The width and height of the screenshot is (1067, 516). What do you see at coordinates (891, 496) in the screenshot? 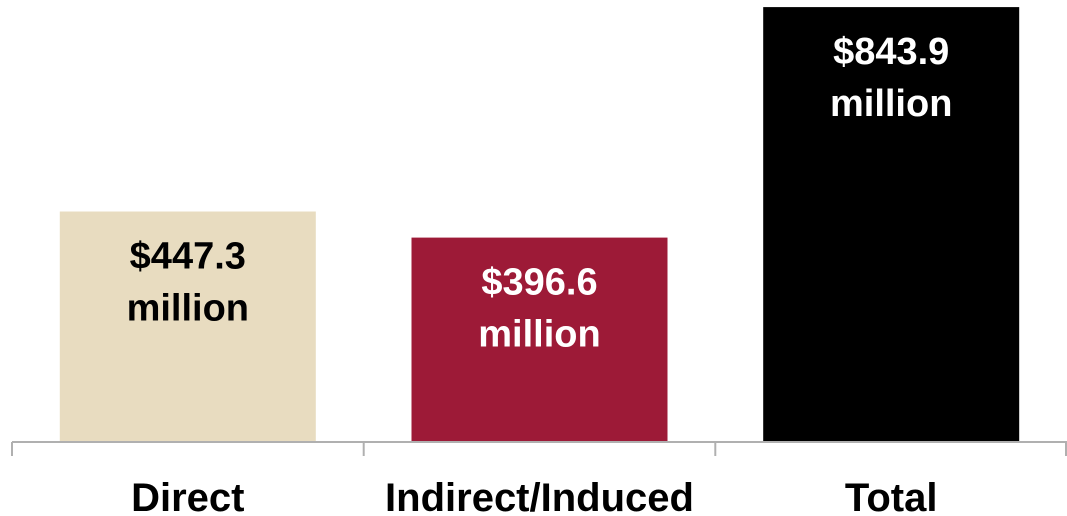
I see `category-label-2: Total` at bounding box center [891, 496].